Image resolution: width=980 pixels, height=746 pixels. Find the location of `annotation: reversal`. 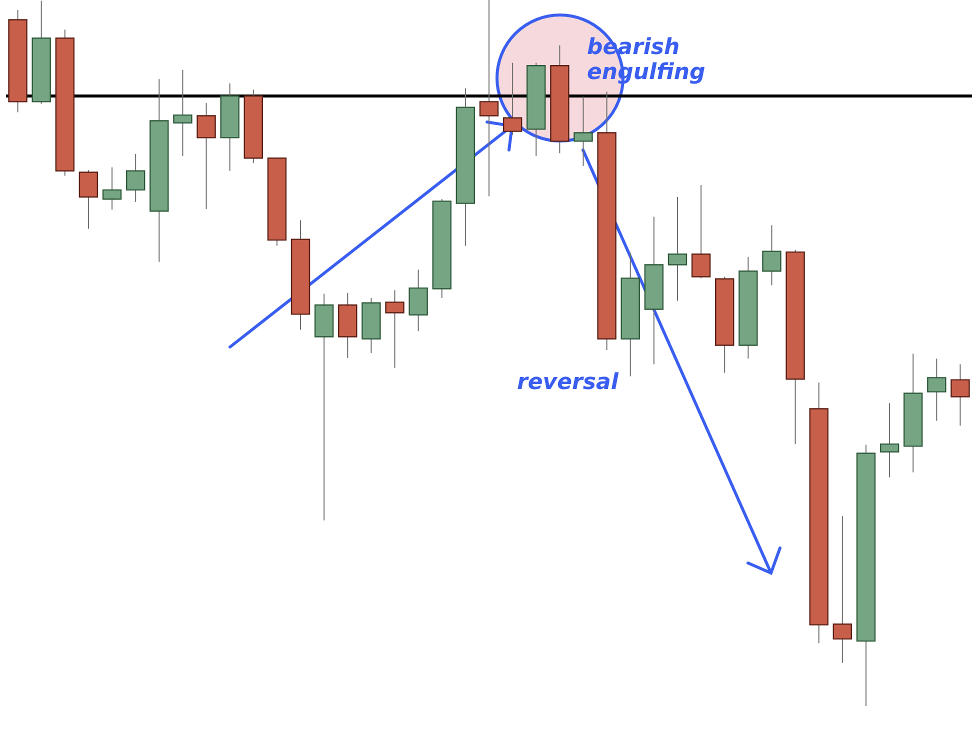

annotation: reversal is located at coordinates (568, 382).